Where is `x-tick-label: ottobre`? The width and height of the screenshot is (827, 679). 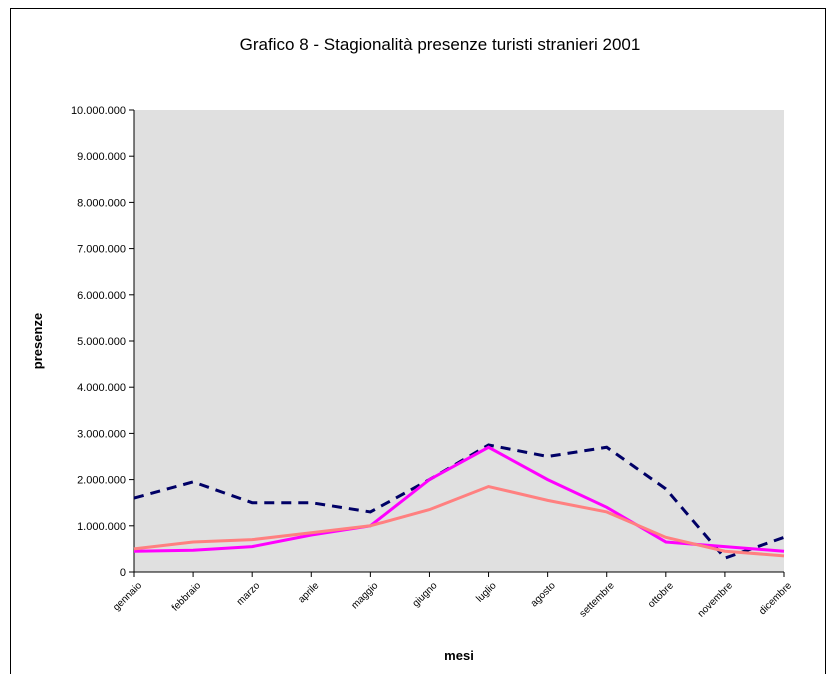 x-tick-label: ottobre is located at coordinates (661, 595).